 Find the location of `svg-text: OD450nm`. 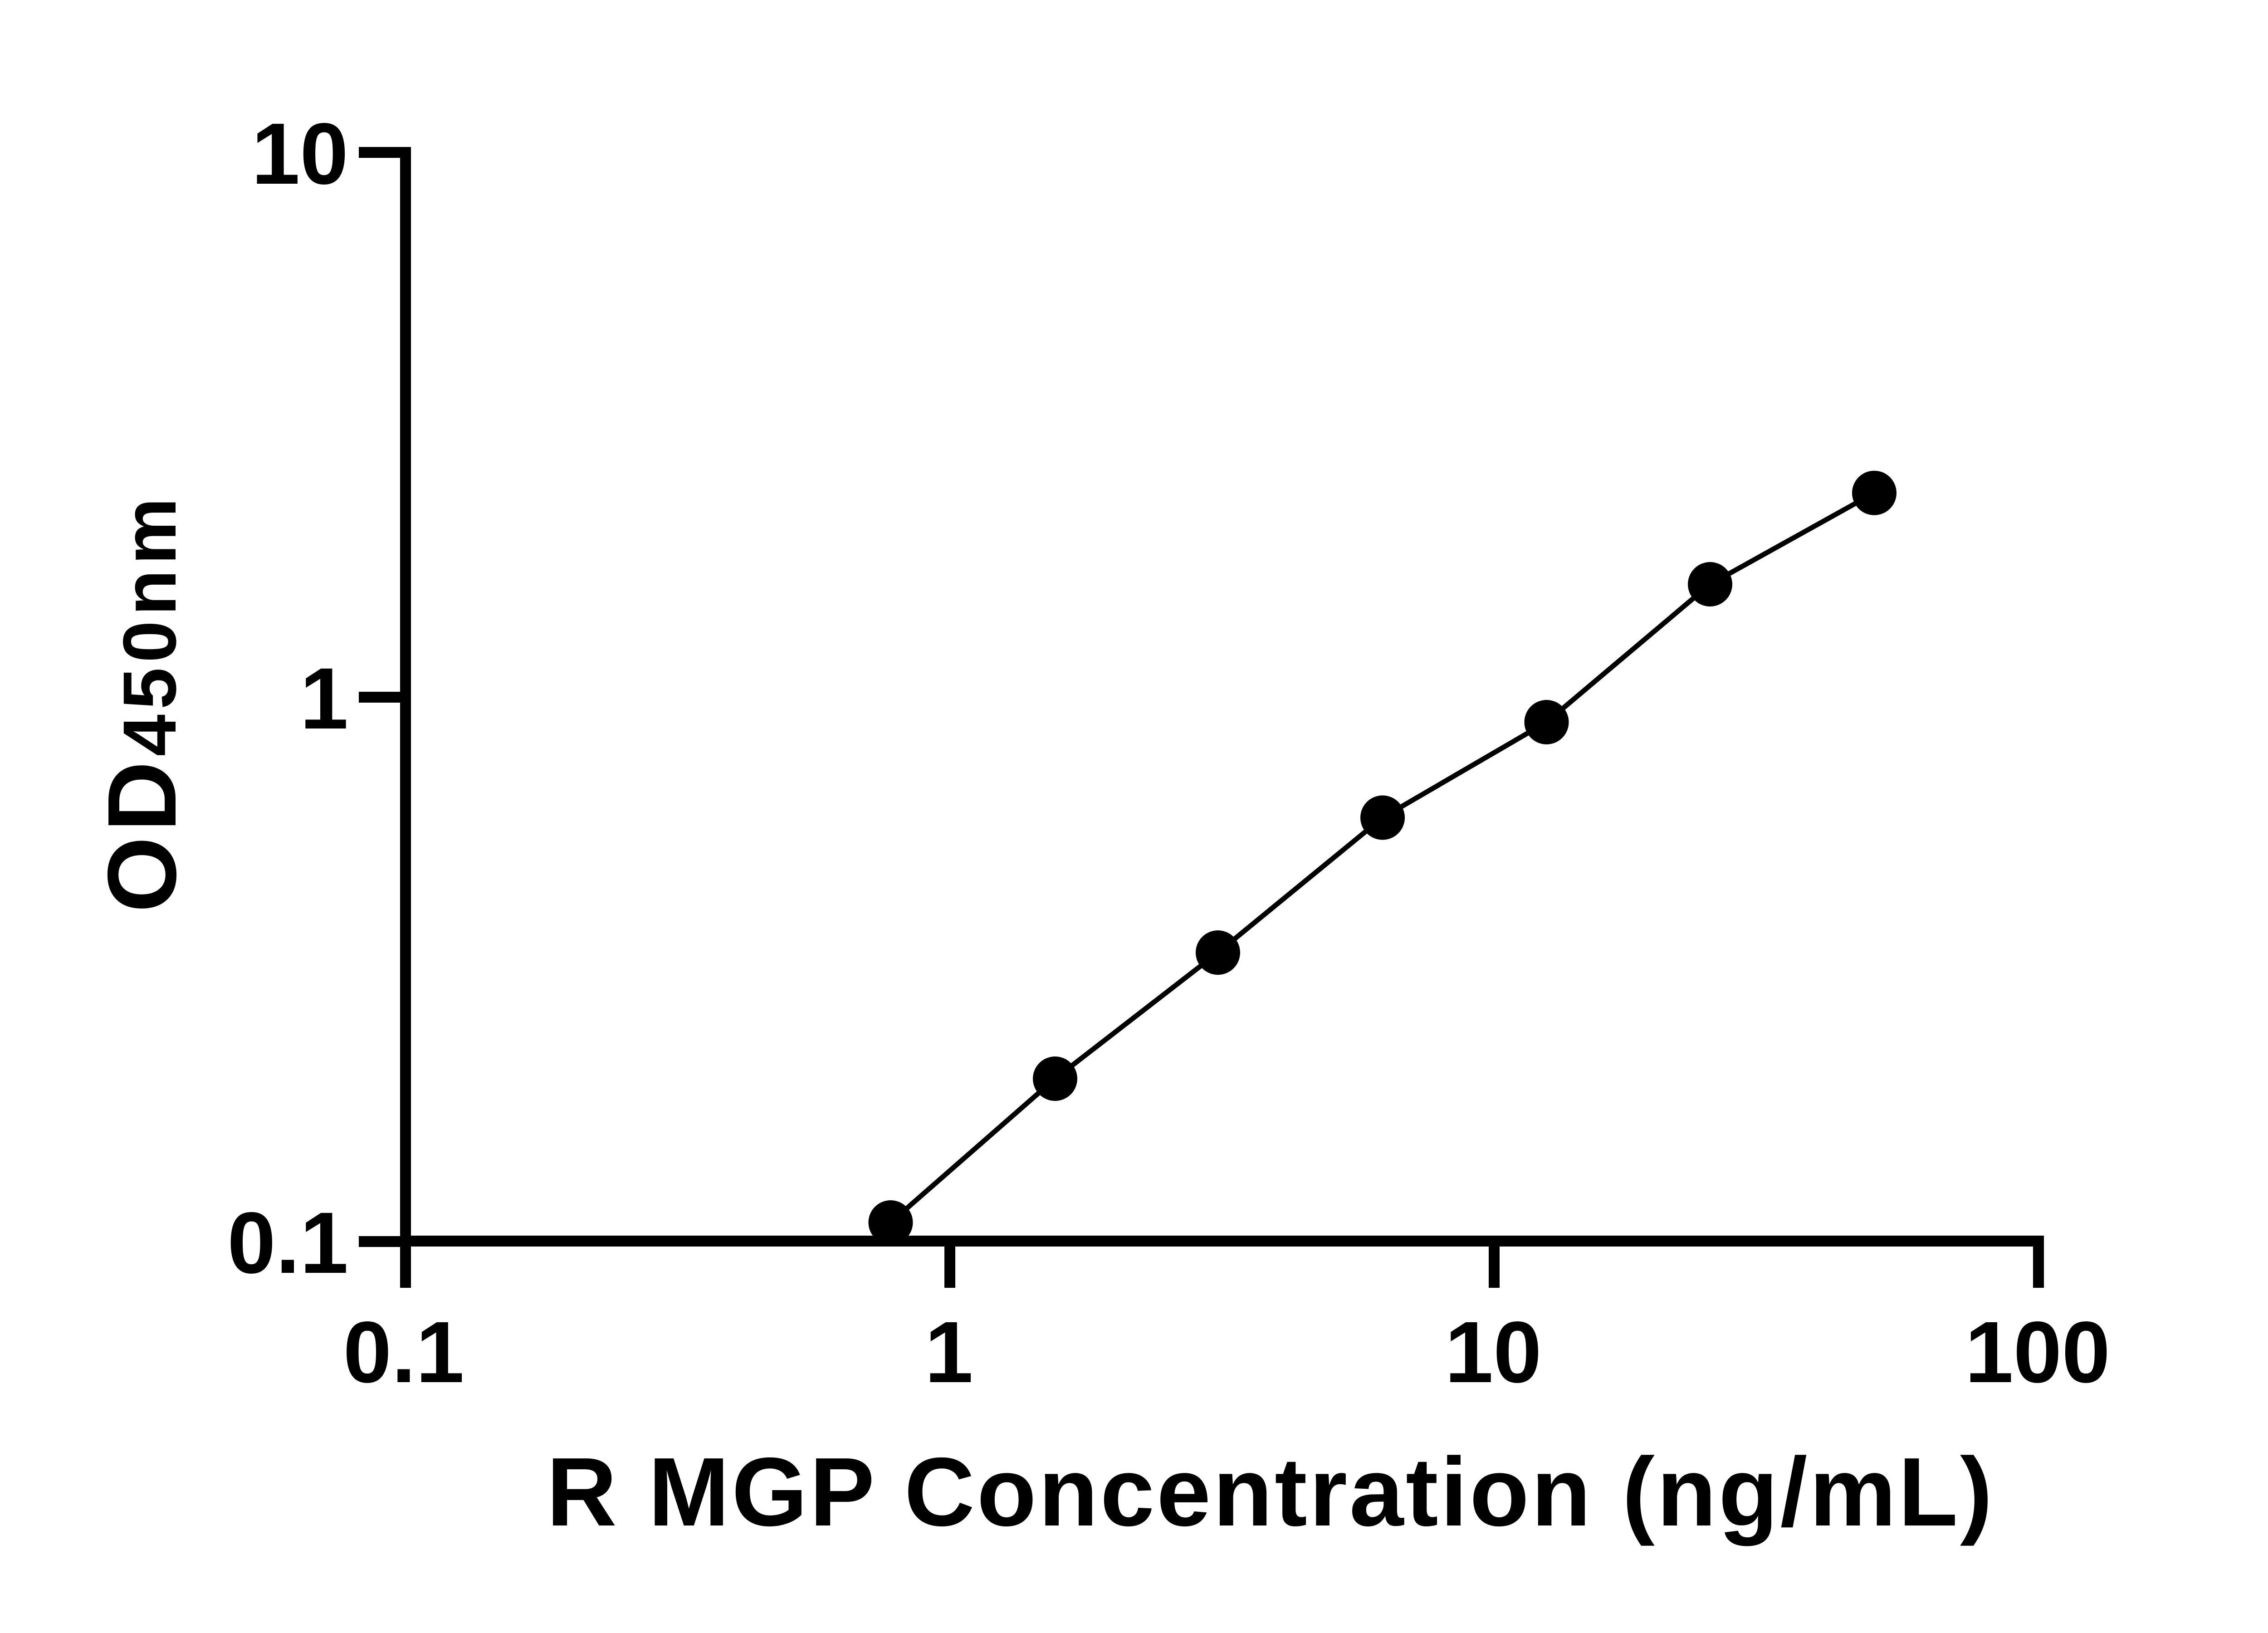

svg-text: OD450nm is located at coordinates (141, 702).